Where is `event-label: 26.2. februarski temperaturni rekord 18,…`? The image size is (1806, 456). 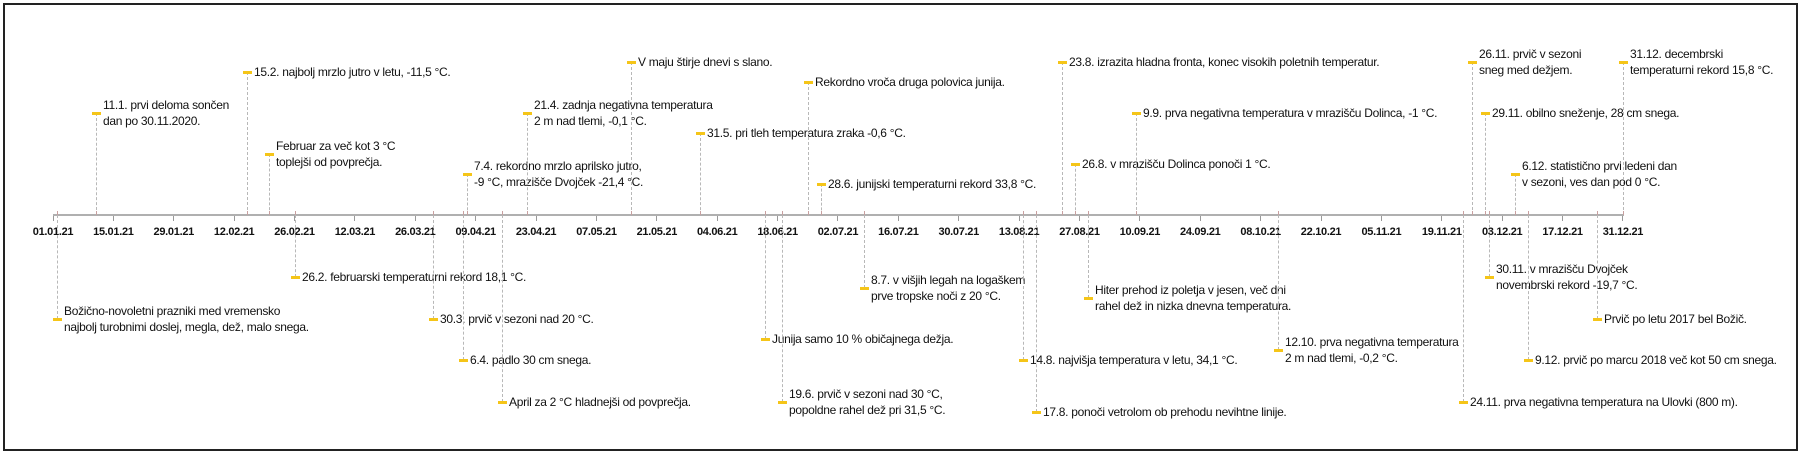
event-label: 26.2. februarski temperaturni rekord 18,… is located at coordinates (414, 277).